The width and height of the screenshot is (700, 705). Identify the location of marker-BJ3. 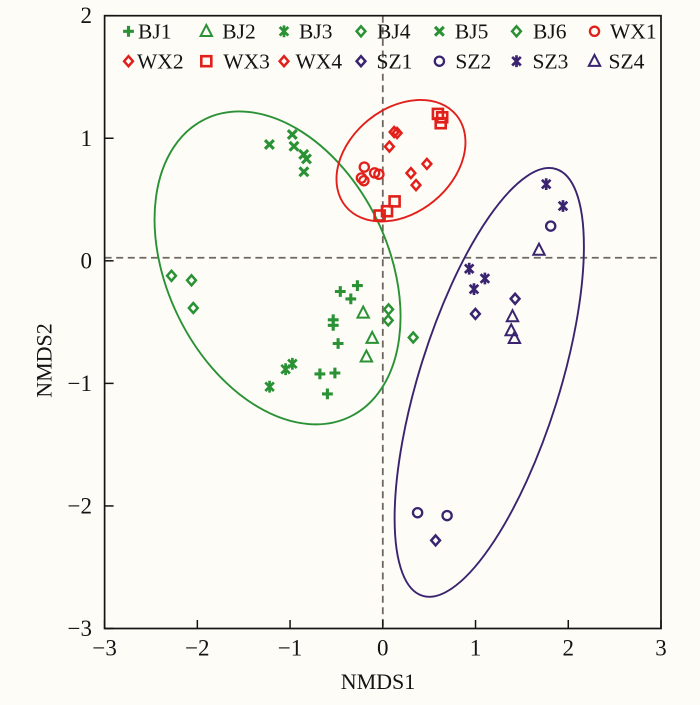
(269, 386).